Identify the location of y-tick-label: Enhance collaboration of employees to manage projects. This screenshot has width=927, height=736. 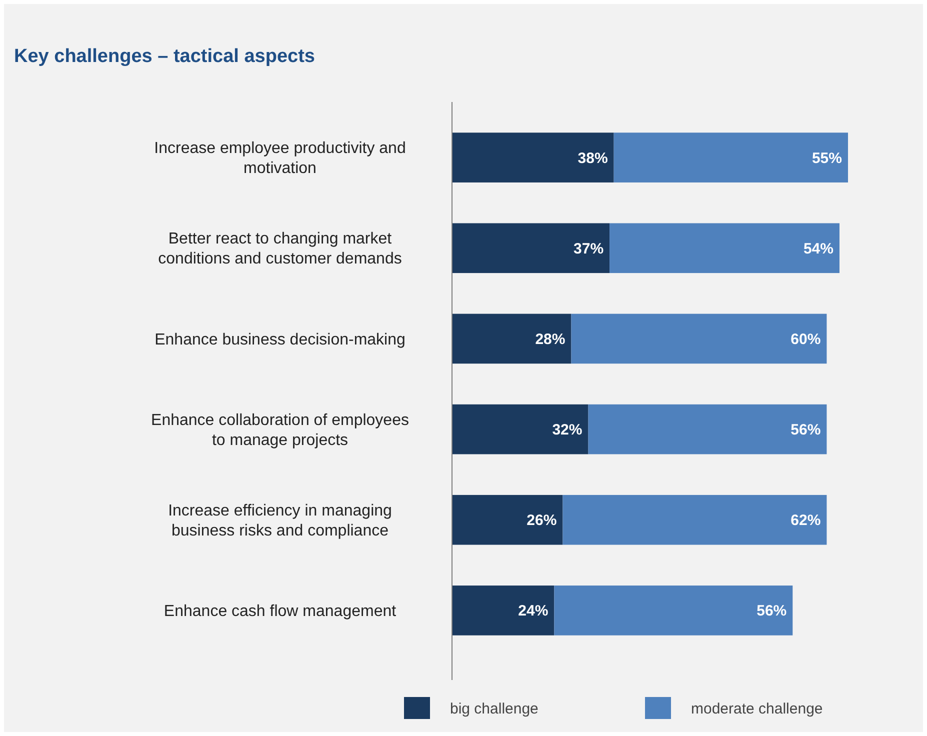
(280, 430).